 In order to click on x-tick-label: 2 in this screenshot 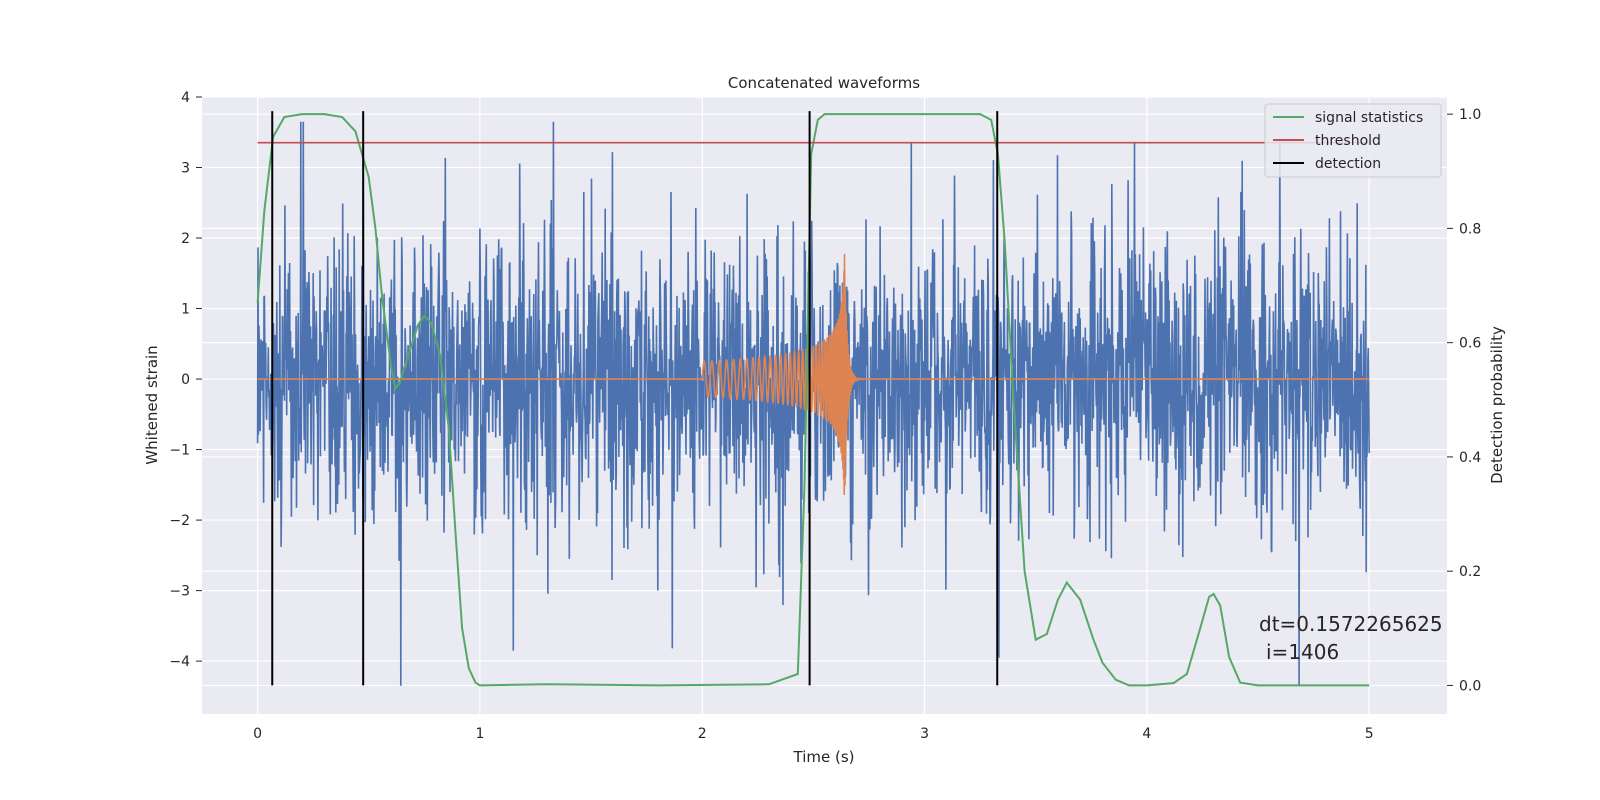, I will do `click(702, 734)`.